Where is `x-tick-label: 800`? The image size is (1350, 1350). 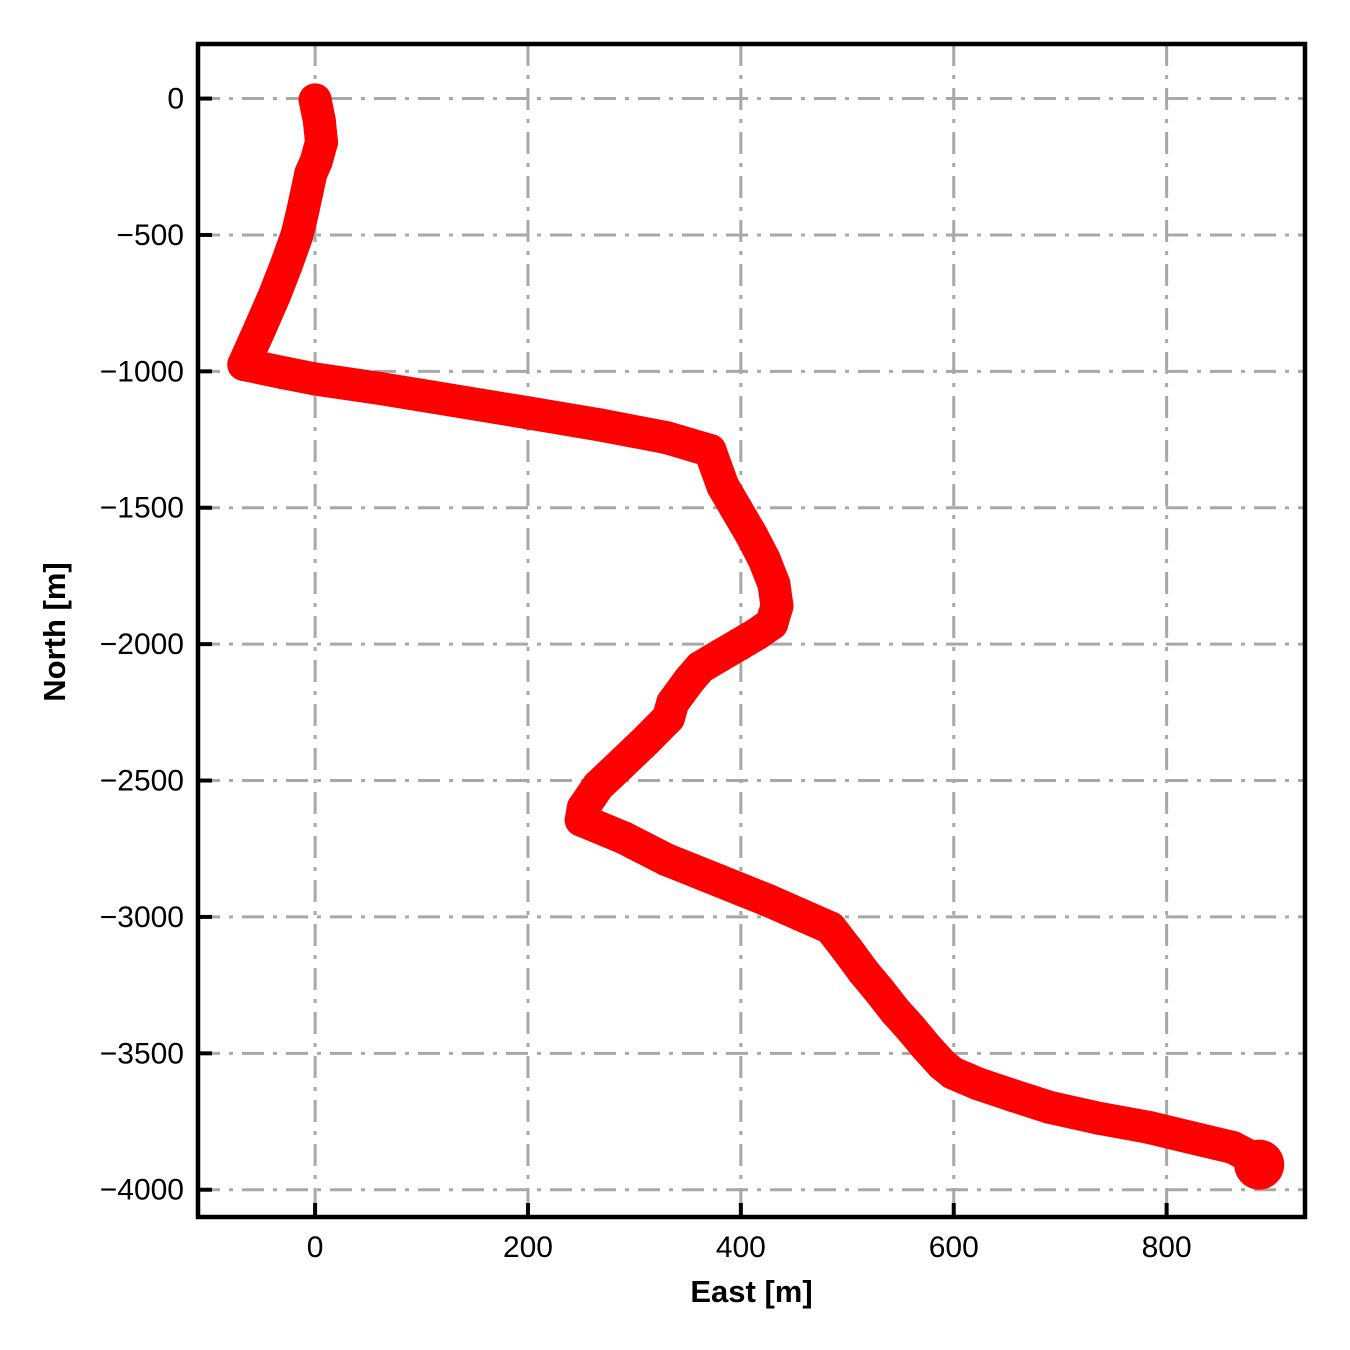
x-tick-label: 800 is located at coordinates (1167, 1247).